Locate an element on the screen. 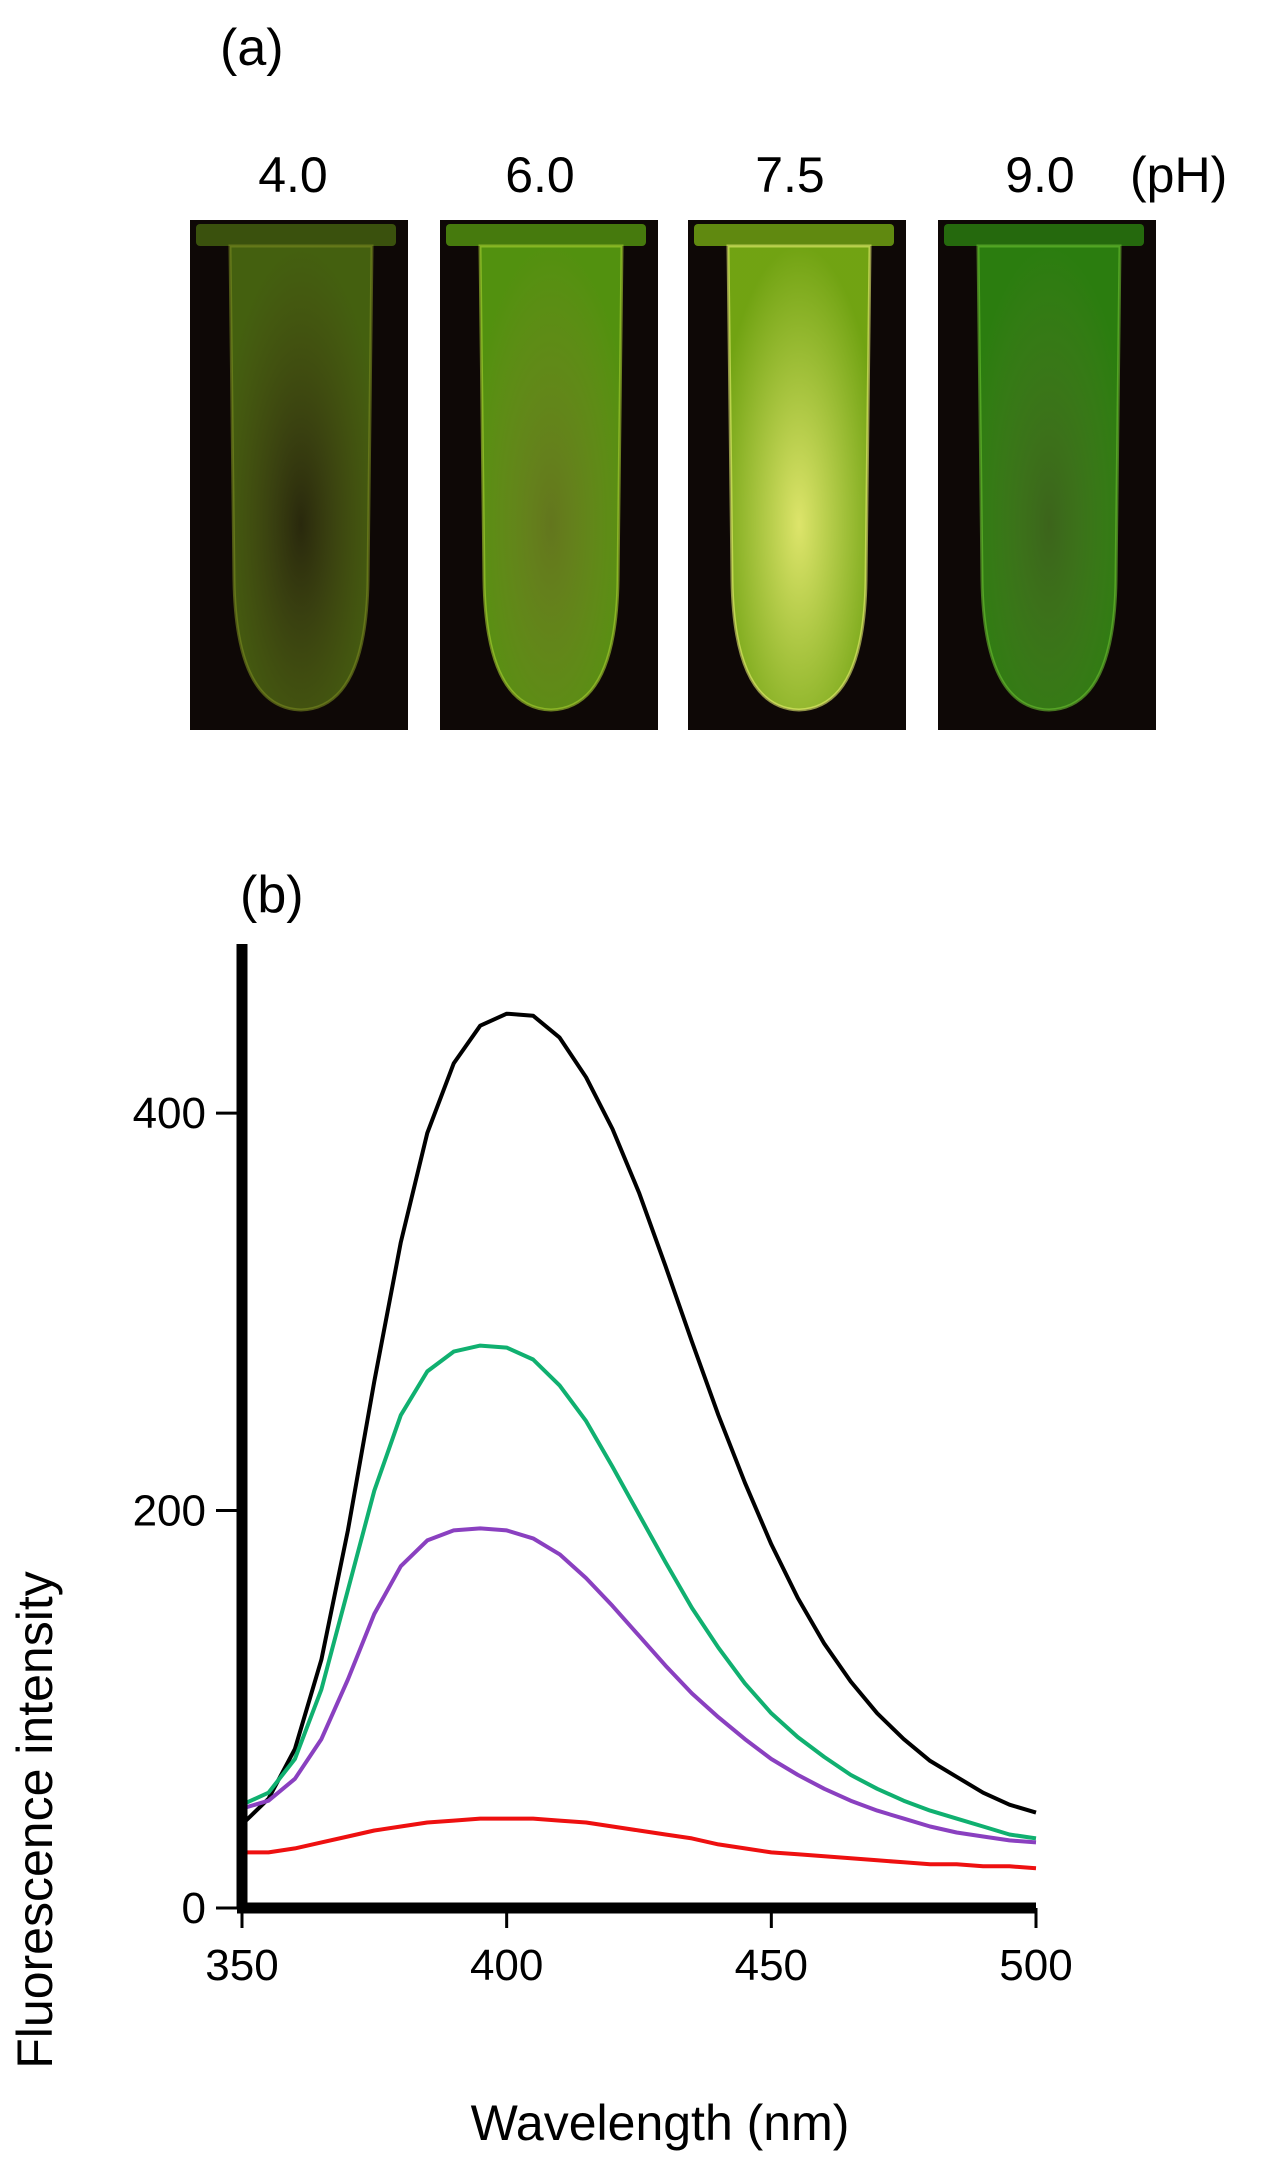  ph-label-3: 7.5 is located at coordinates (790, 175).